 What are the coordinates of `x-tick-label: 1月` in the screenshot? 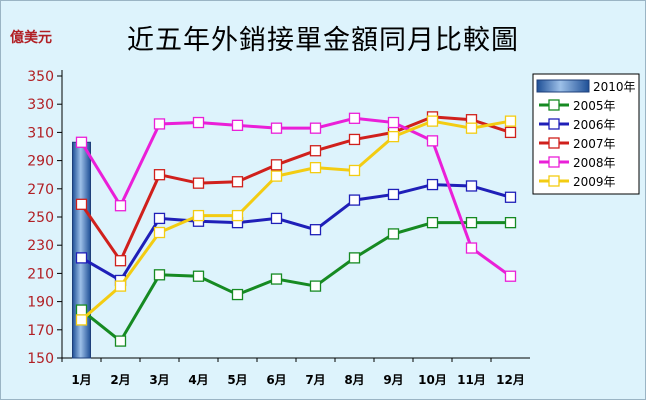 It's located at (81, 380).